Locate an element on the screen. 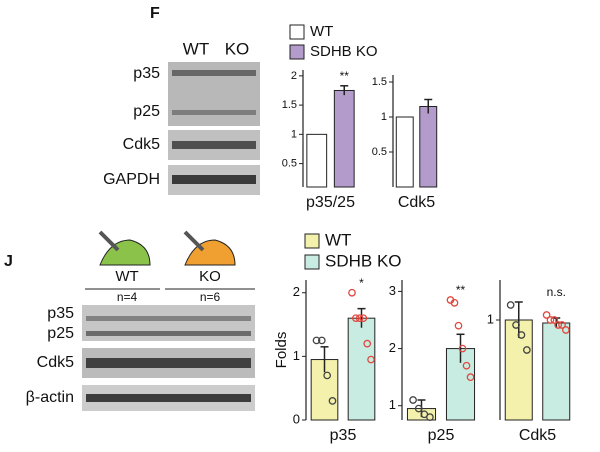 Image resolution: width=600 pixels, height=452 pixels. x-label: p35 is located at coordinates (343, 435).